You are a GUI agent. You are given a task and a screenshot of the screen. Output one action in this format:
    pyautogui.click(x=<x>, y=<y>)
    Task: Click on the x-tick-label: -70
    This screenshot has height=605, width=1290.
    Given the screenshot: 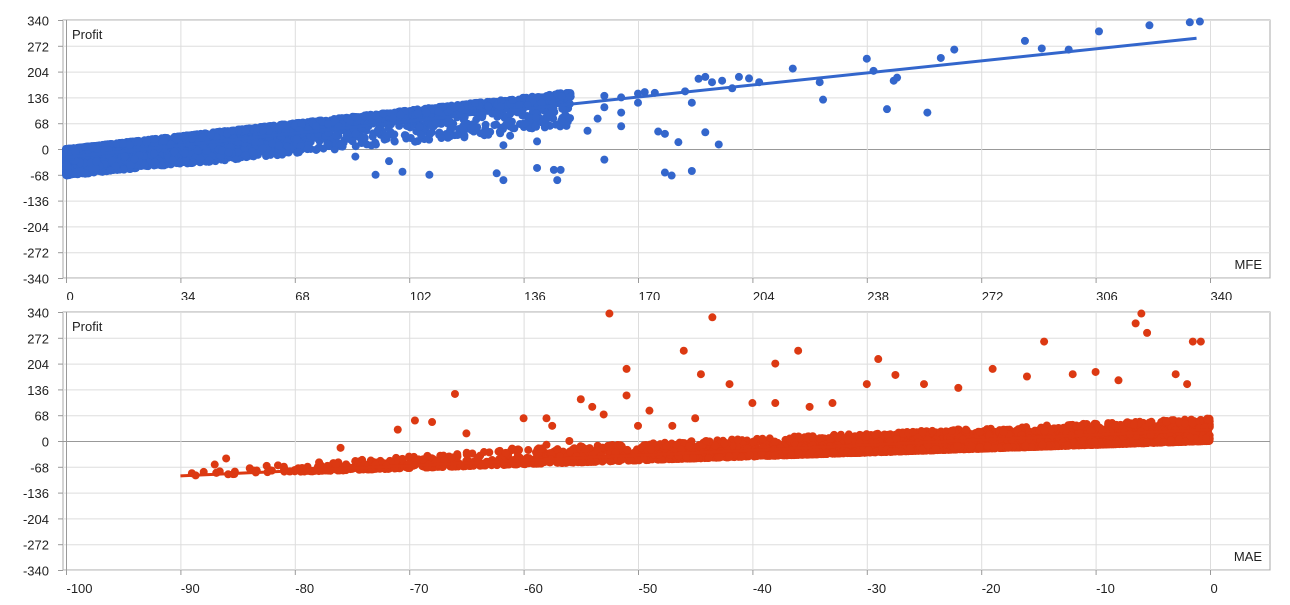 What is the action you would take?
    pyautogui.click(x=419, y=588)
    